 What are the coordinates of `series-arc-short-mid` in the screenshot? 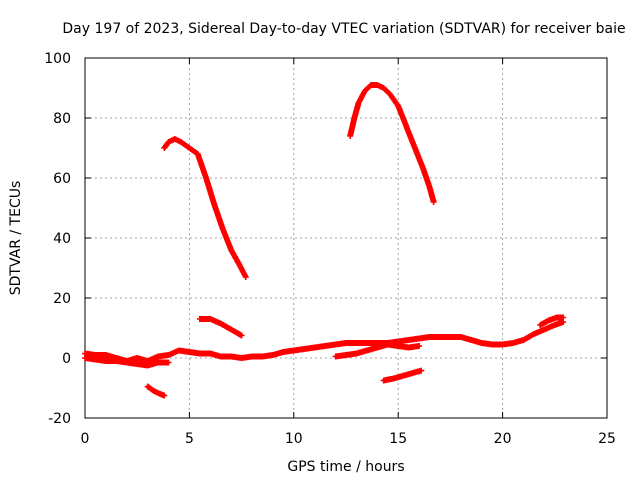 It's located at (220, 327).